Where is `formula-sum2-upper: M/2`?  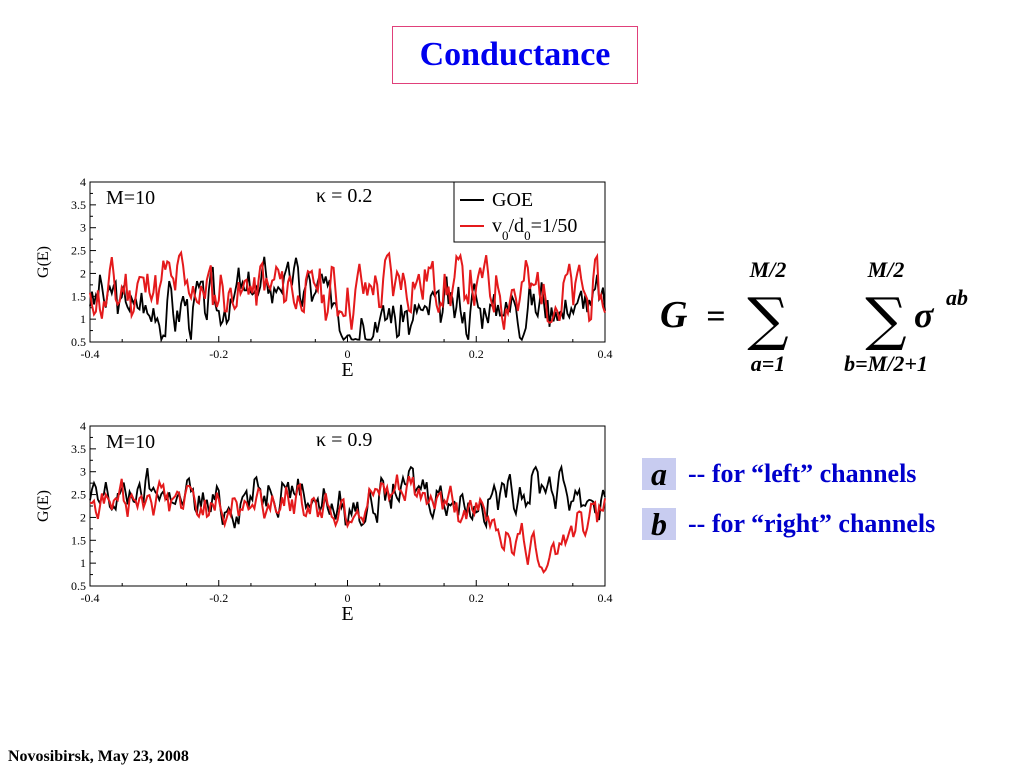
formula-sum2-upper: M/2 is located at coordinates (886, 269).